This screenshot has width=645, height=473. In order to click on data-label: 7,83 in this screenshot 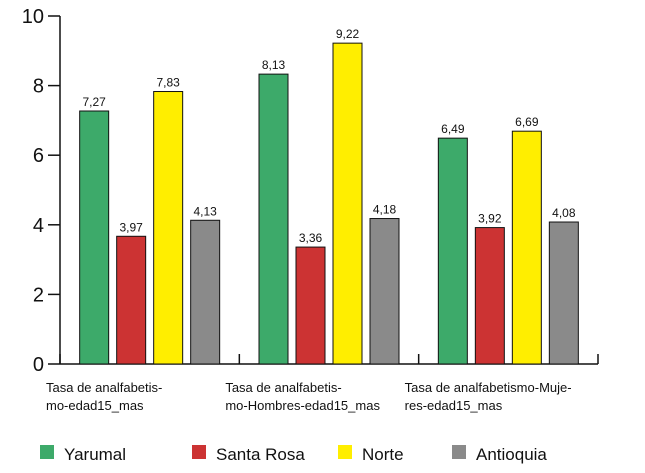, I will do `click(168, 83)`.